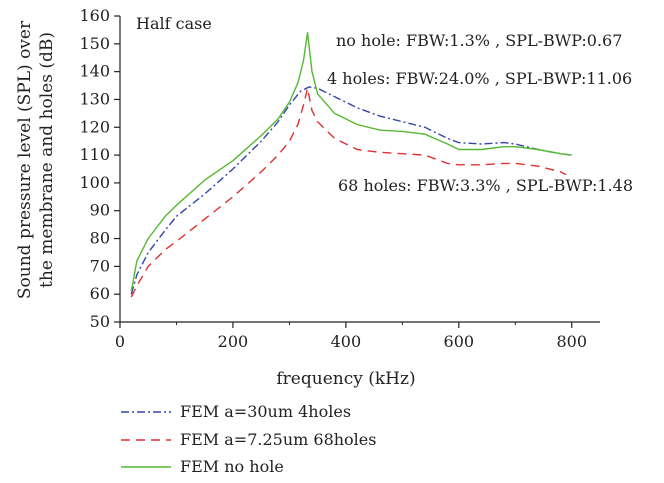 This screenshot has height=483, width=664. Describe the element at coordinates (233, 341) in the screenshot. I see `x-tick-label: 200` at that location.